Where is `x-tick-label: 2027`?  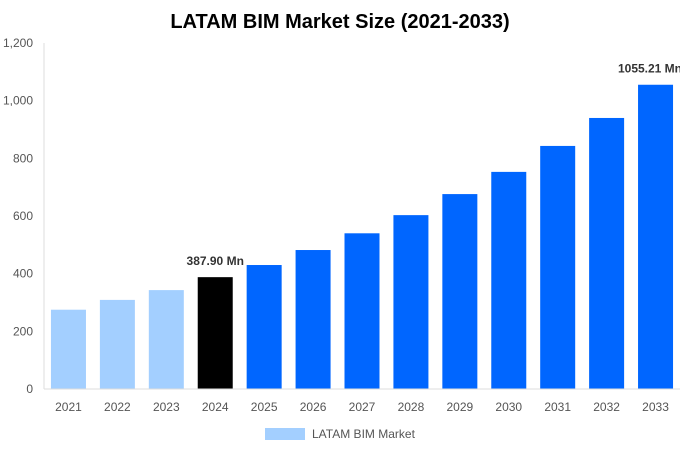
x-tick-label: 2027 is located at coordinates (362, 407).